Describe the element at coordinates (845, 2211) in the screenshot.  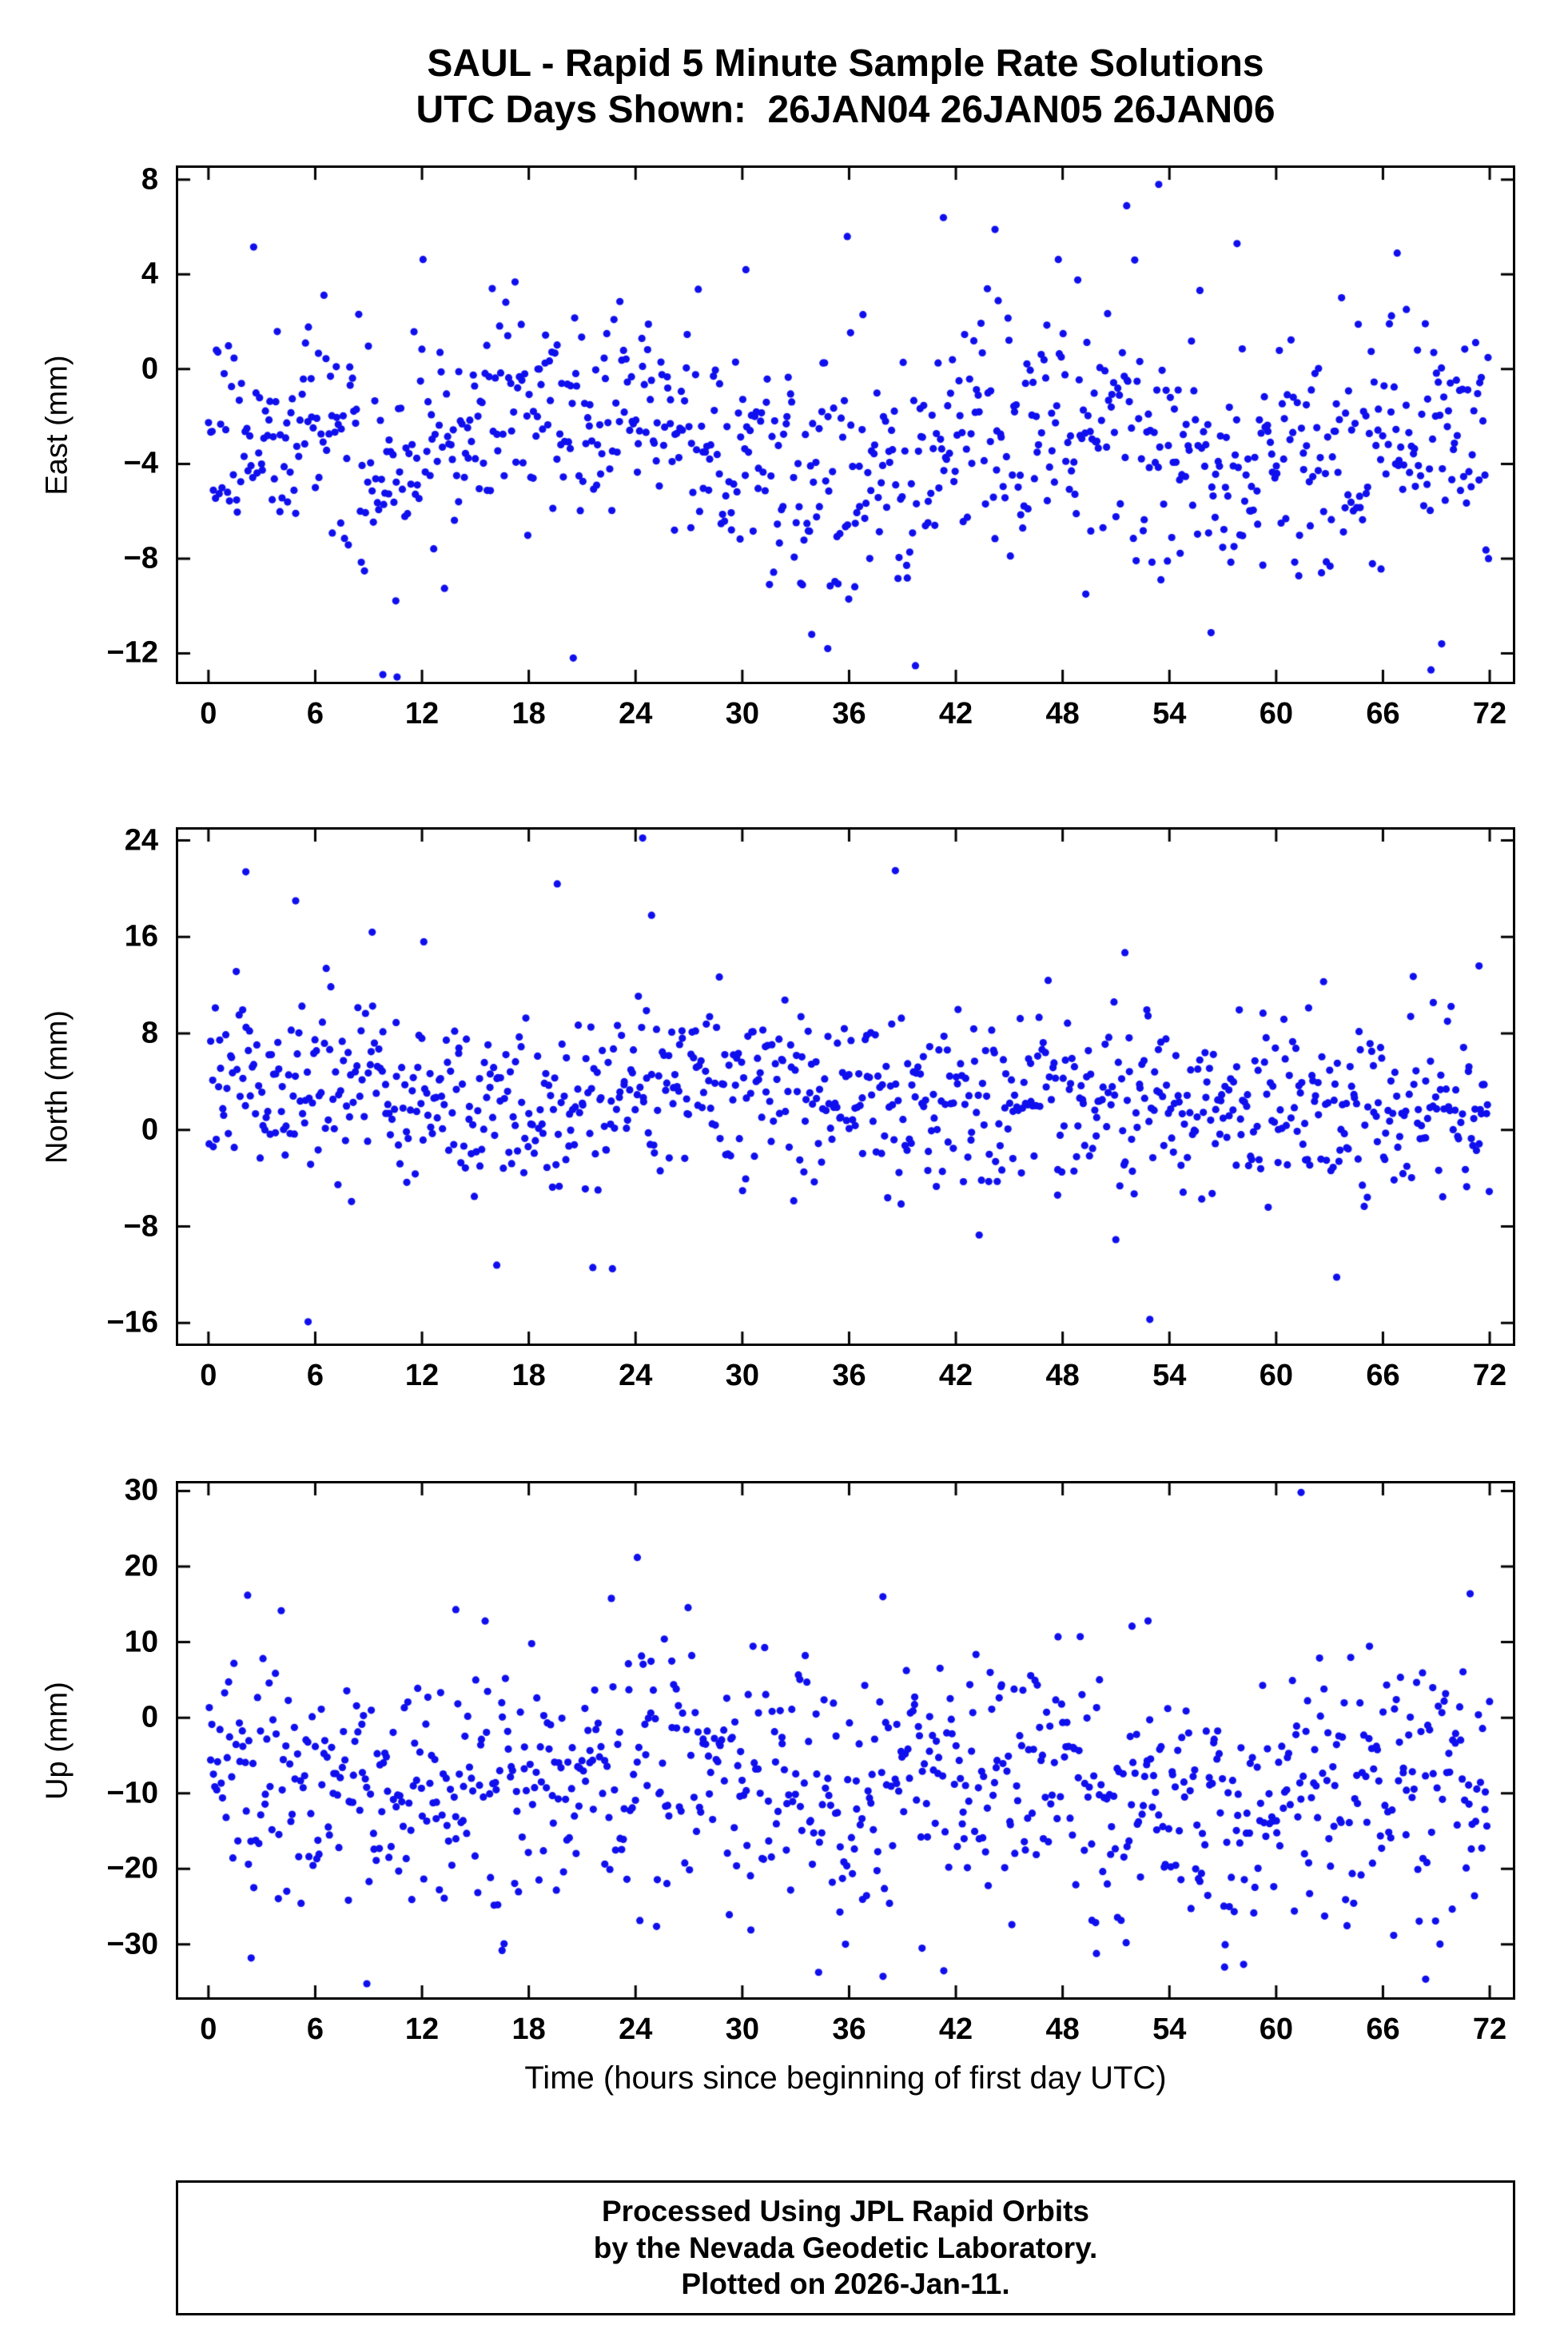
I see `footer-line-1: Processed Using JPL Rapid Orbits` at that location.